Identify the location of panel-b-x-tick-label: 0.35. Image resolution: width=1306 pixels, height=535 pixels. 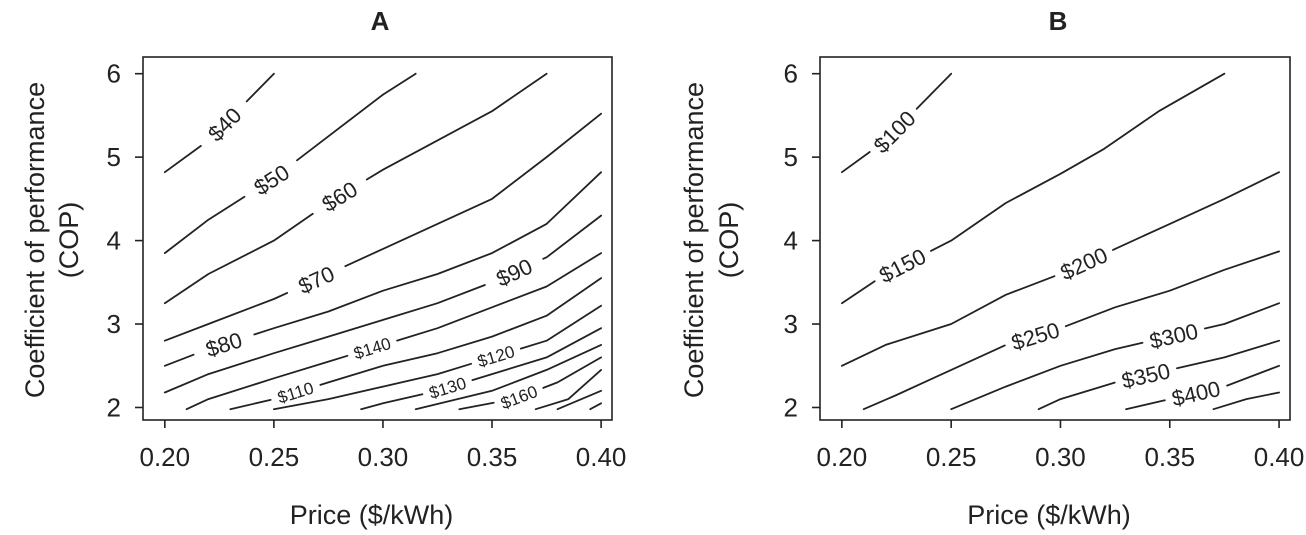
(1169, 457).